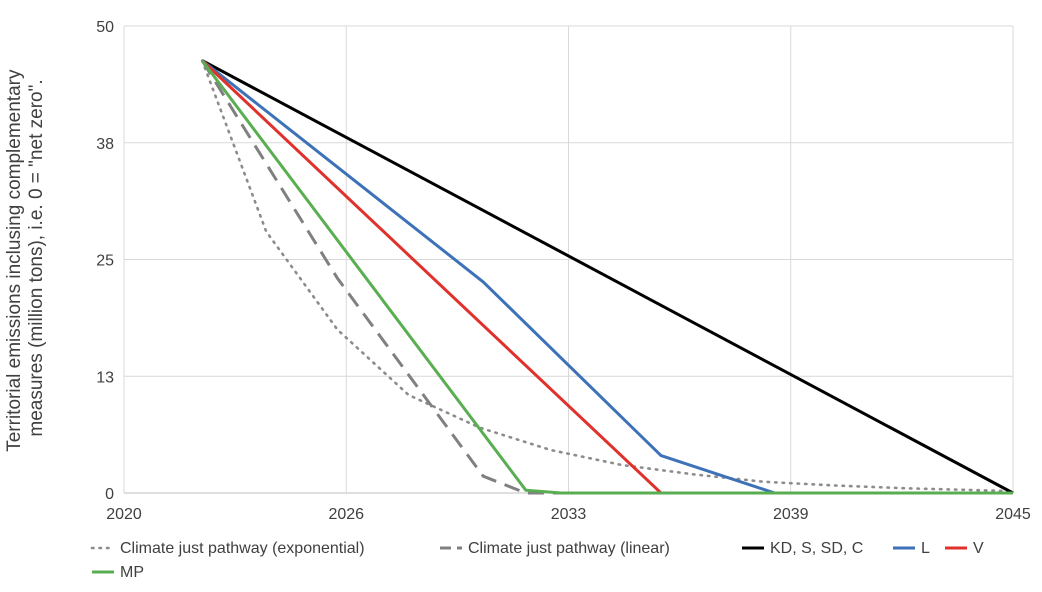  Describe the element at coordinates (346, 514) in the screenshot. I see `x-tick-label: 2026` at that location.